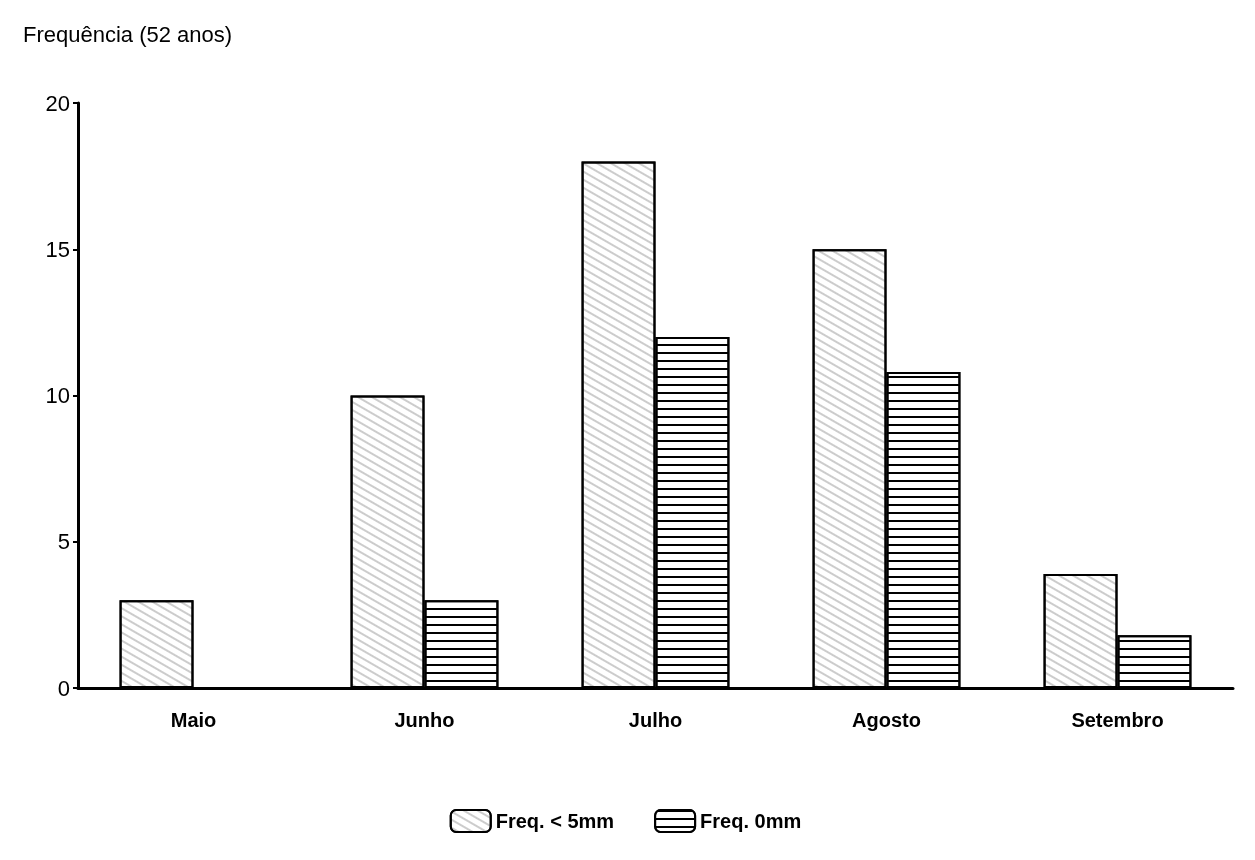 The height and width of the screenshot is (860, 1255). I want to click on x-tick-label: Setembro, so click(1117, 720).